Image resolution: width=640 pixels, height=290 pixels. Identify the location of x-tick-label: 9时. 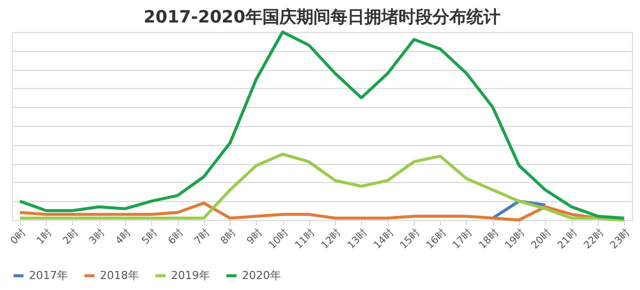
(254, 236).